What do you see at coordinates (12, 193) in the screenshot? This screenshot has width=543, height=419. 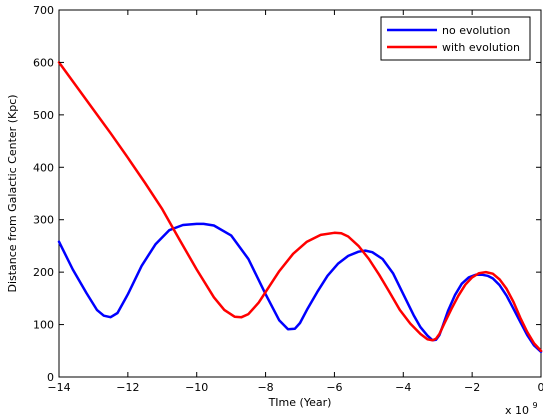 I see `y-axis-label: Distance from Galactic Center (Kpc)` at bounding box center [12, 193].